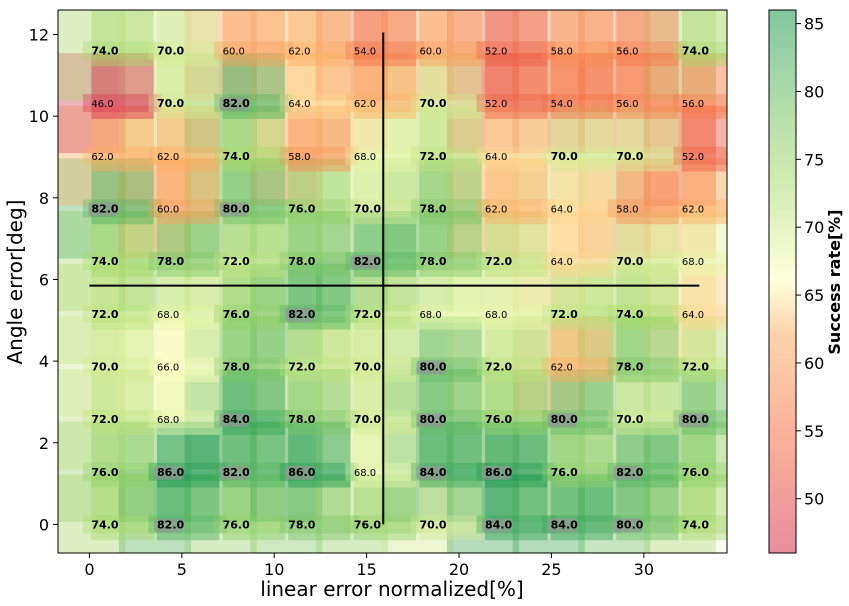 The image size is (849, 606). I want to click on colorbar-tick-label: 75, so click(814, 159).